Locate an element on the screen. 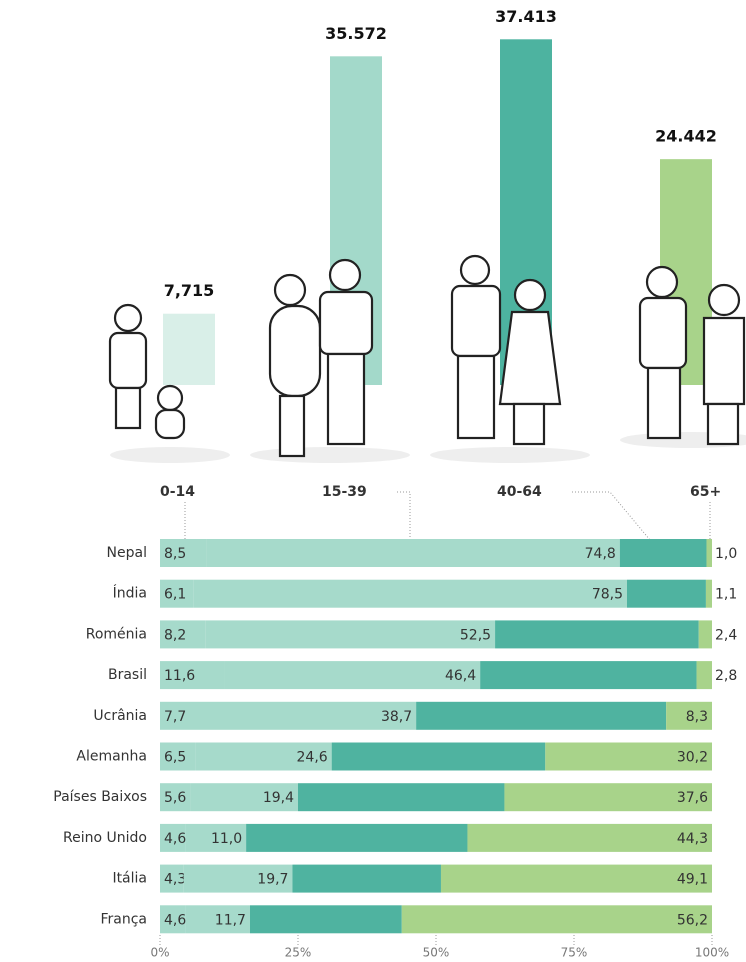 Image resolution: width=746 pixels, height=962 pixels. value-label: 5,6 is located at coordinates (175, 798).